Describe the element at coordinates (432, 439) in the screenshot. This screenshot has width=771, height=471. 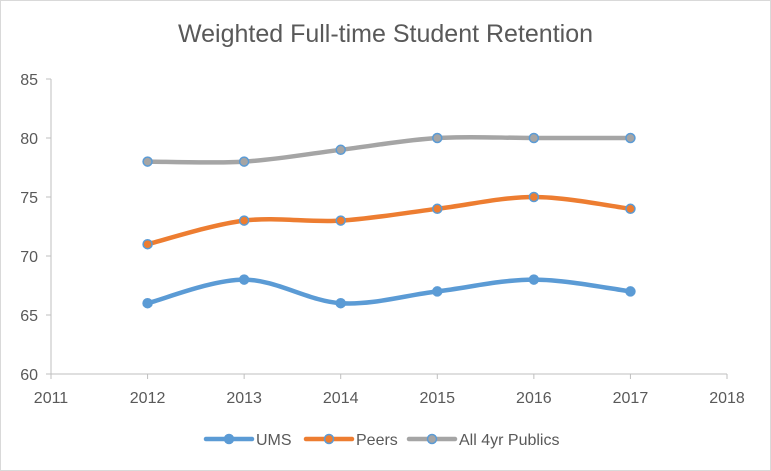
I see `legend-marker-all-4yr-publics` at that location.